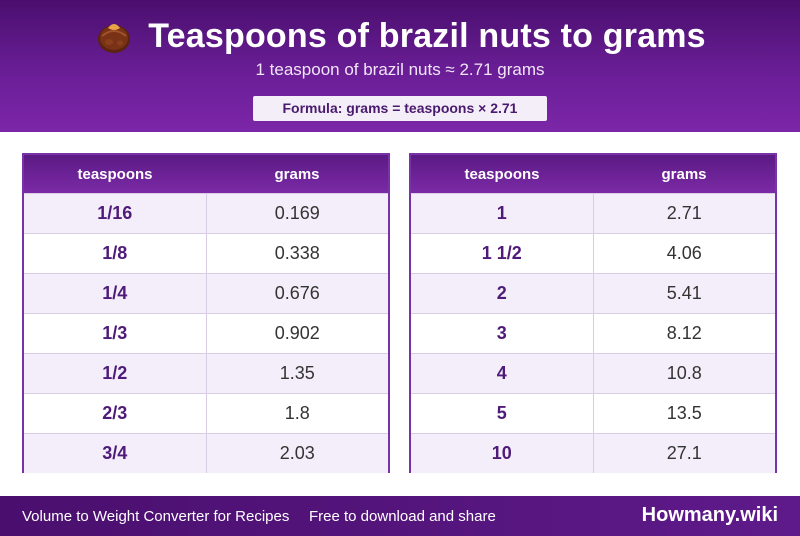  What do you see at coordinates (502, 373) in the screenshot?
I see `teaspoons-cell: 4` at bounding box center [502, 373].